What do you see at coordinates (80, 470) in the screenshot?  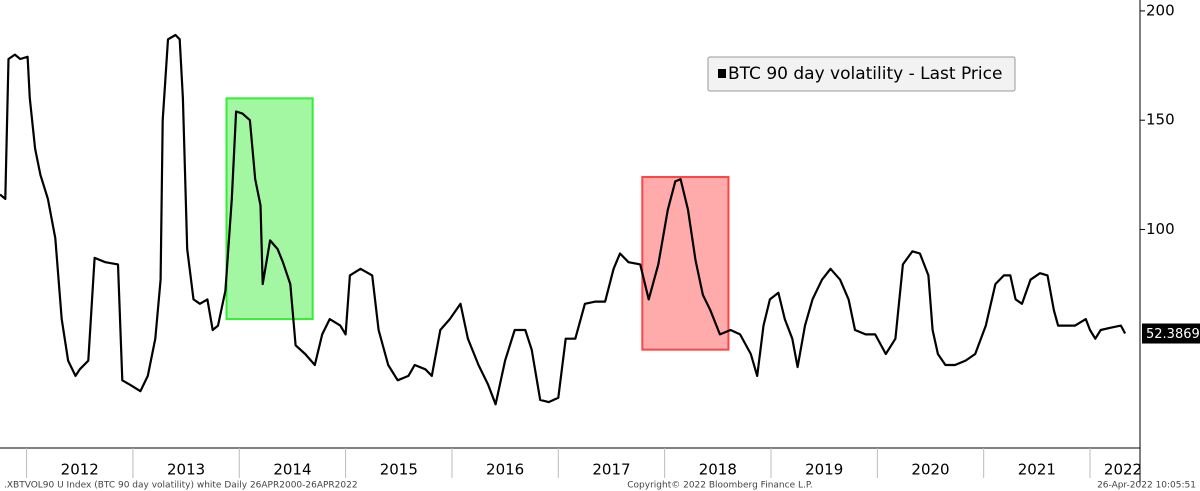 I see `x-tick-label: 2012` at bounding box center [80, 470].